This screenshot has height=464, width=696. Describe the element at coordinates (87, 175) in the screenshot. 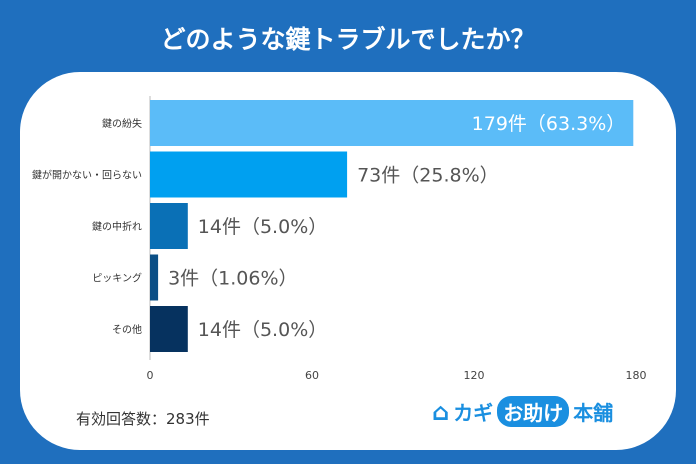

I see `category-label: 鍵が開かない・回らない` at that location.